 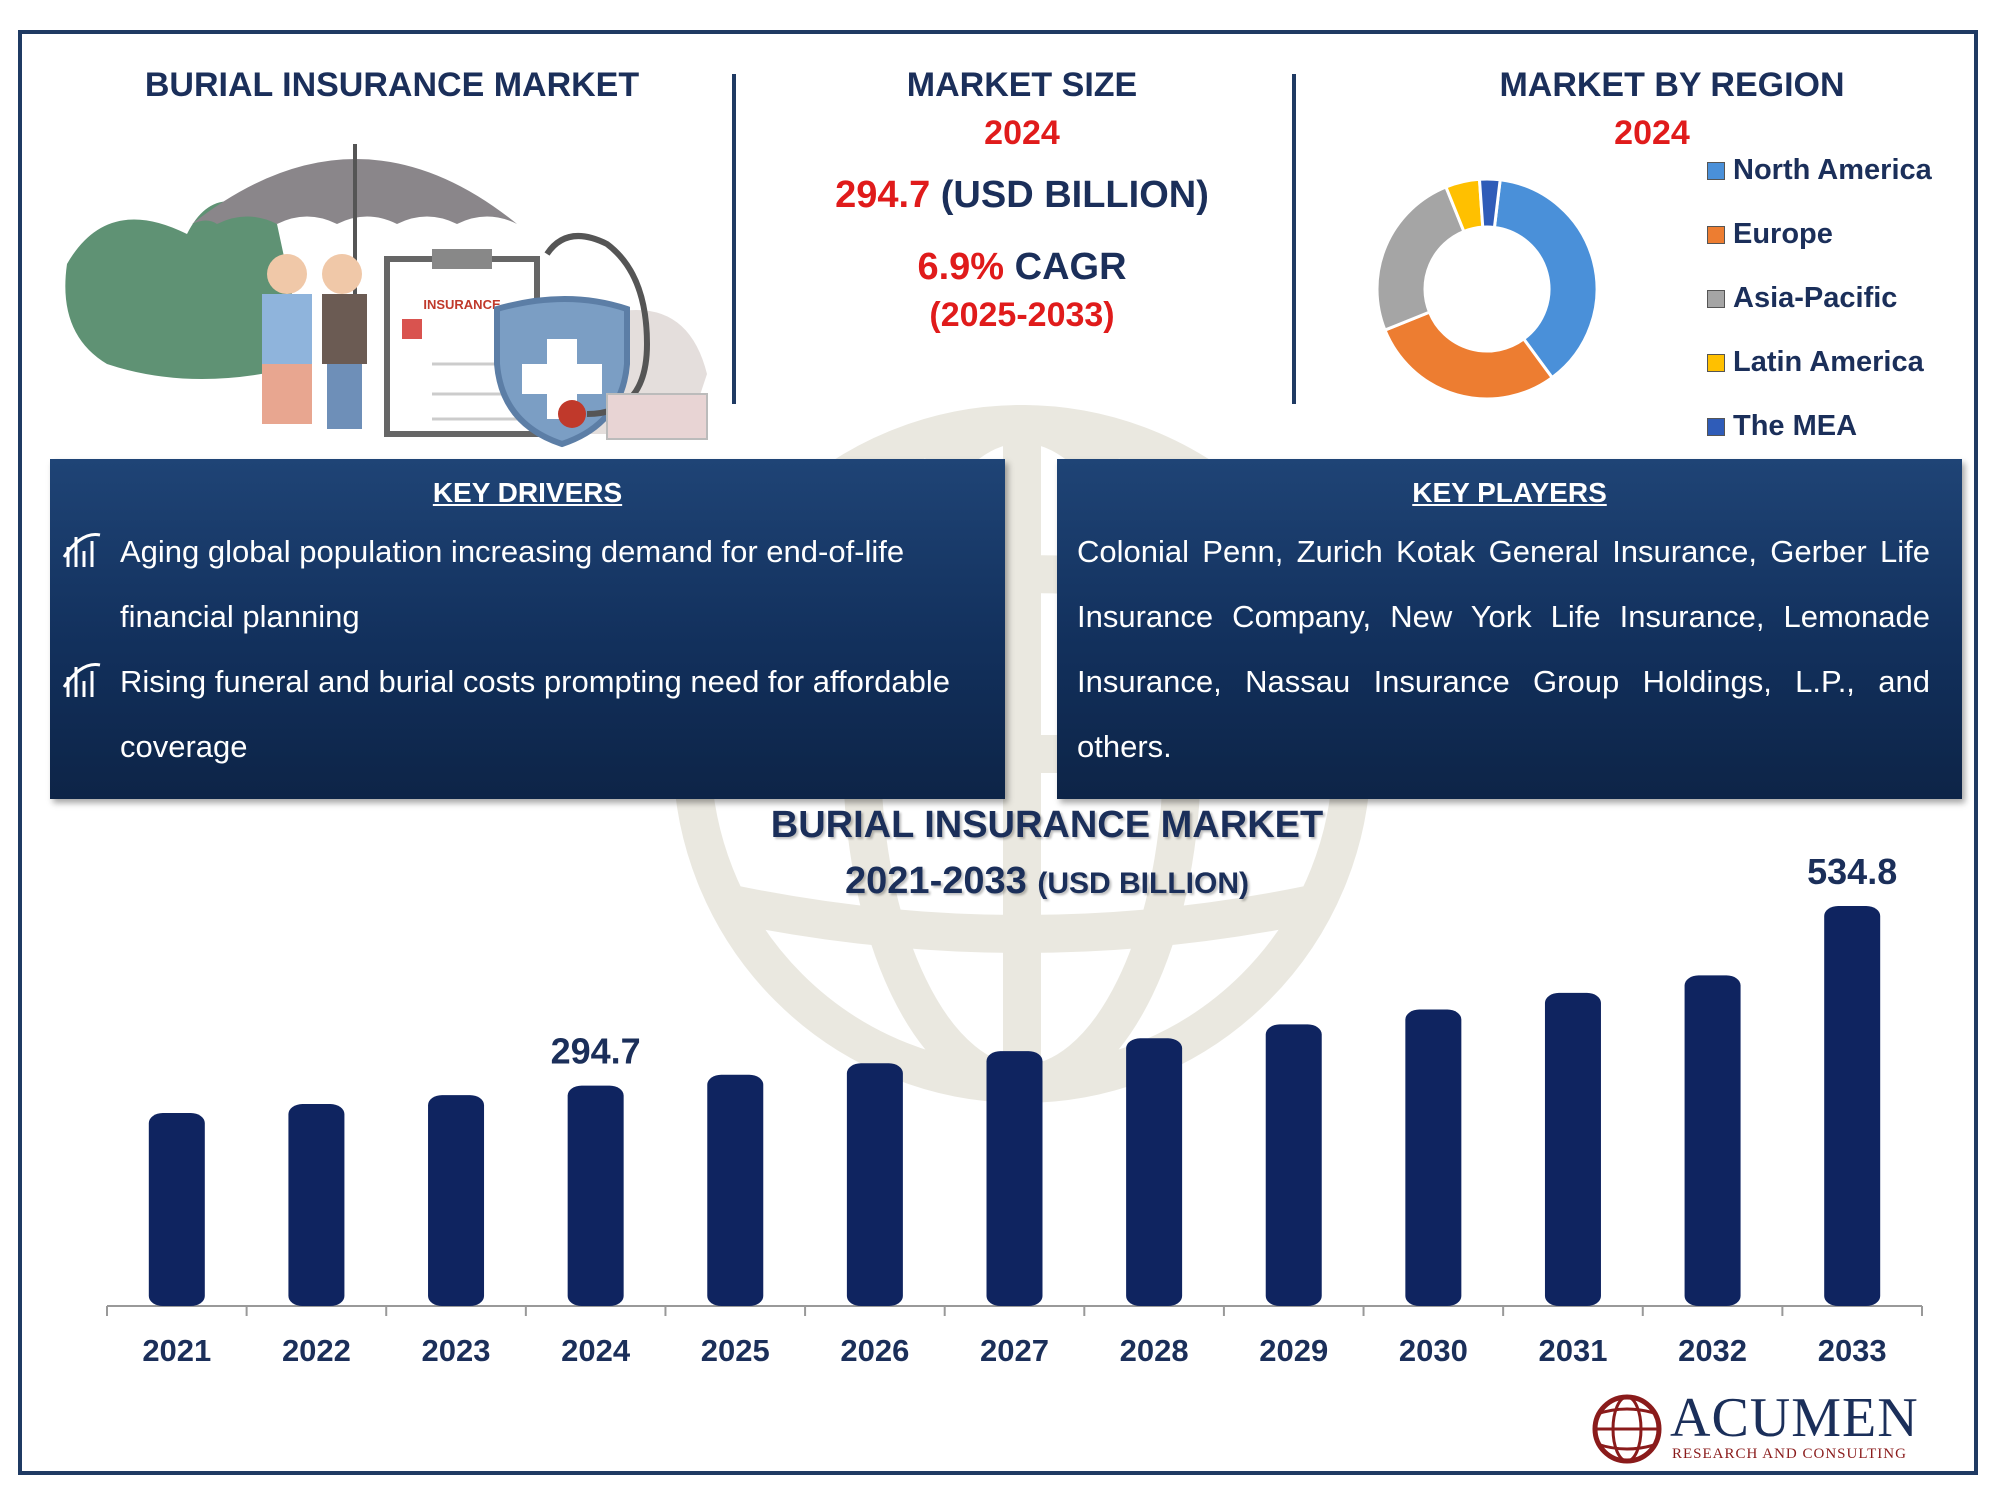 What do you see at coordinates (1047, 825) in the screenshot?
I see `chart-title: BURIAL INSURANCE MARKET` at bounding box center [1047, 825].